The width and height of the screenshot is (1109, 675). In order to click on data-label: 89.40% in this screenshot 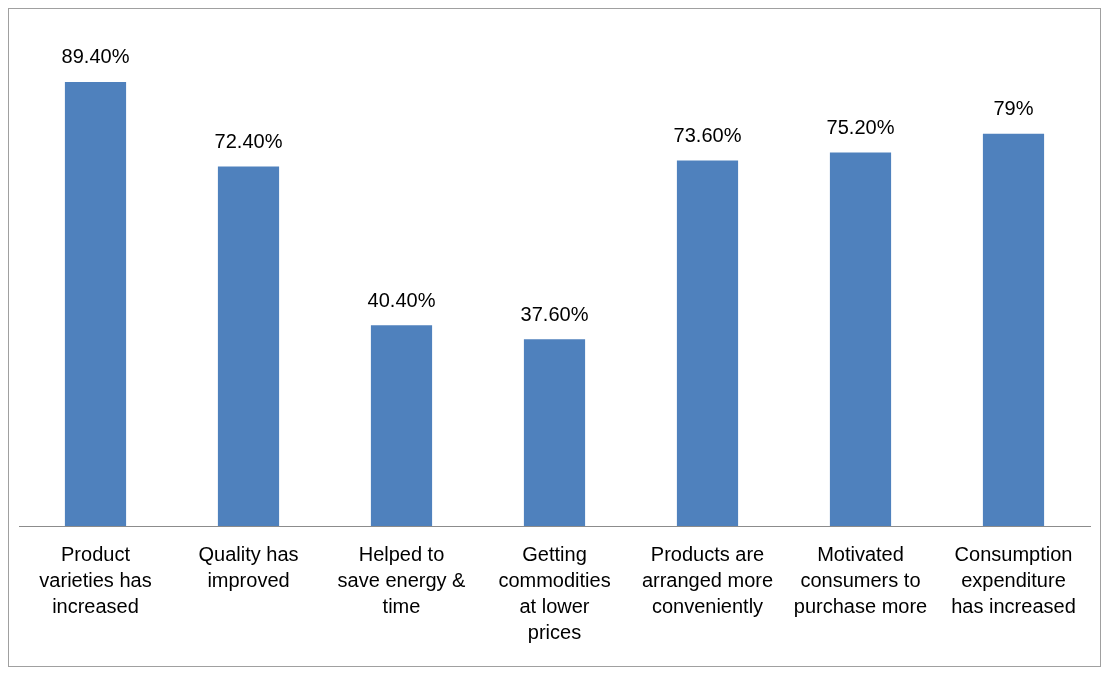, I will do `click(95, 56)`.